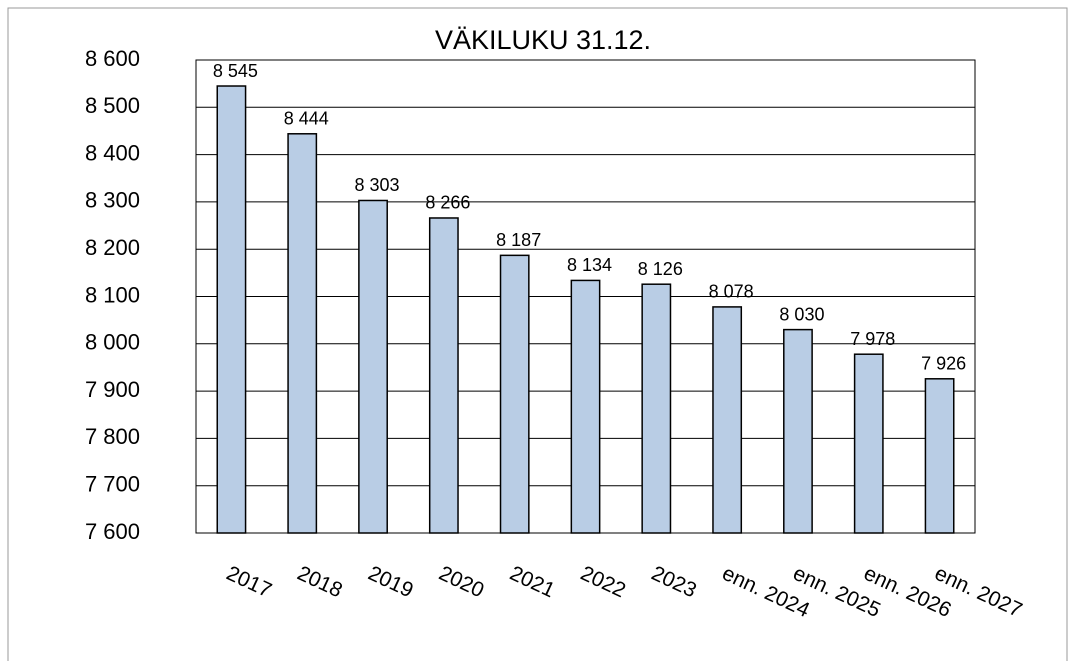 This screenshot has width=1076, height=661. What do you see at coordinates (543, 40) in the screenshot?
I see `chart-title: VÄKILUKU 31.12.` at bounding box center [543, 40].